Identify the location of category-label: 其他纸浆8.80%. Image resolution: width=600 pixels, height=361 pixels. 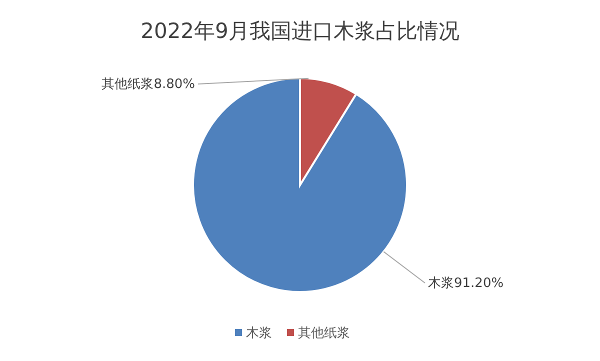
(148, 84).